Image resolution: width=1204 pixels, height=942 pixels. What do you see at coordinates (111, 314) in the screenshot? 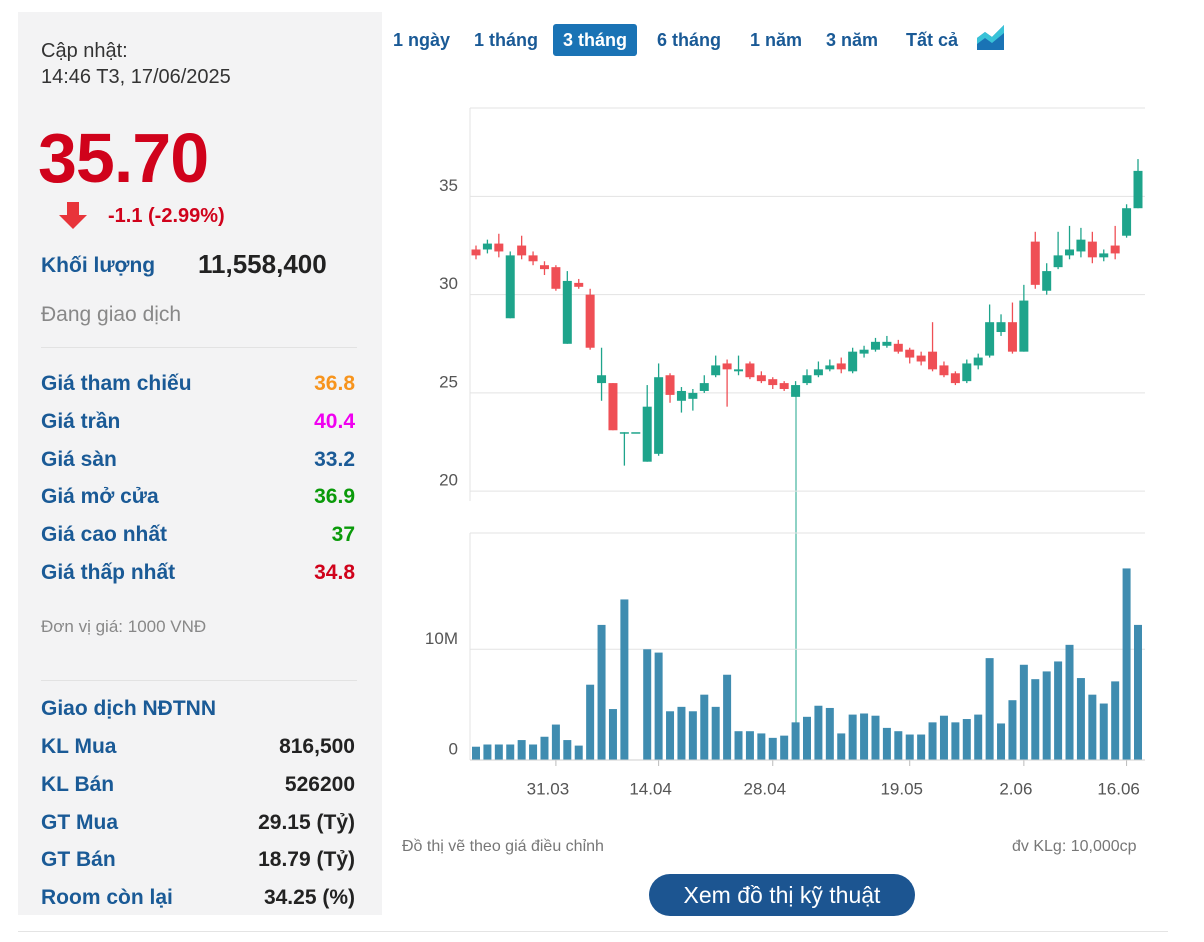
I see `status: Đang giao dịch` at bounding box center [111, 314].